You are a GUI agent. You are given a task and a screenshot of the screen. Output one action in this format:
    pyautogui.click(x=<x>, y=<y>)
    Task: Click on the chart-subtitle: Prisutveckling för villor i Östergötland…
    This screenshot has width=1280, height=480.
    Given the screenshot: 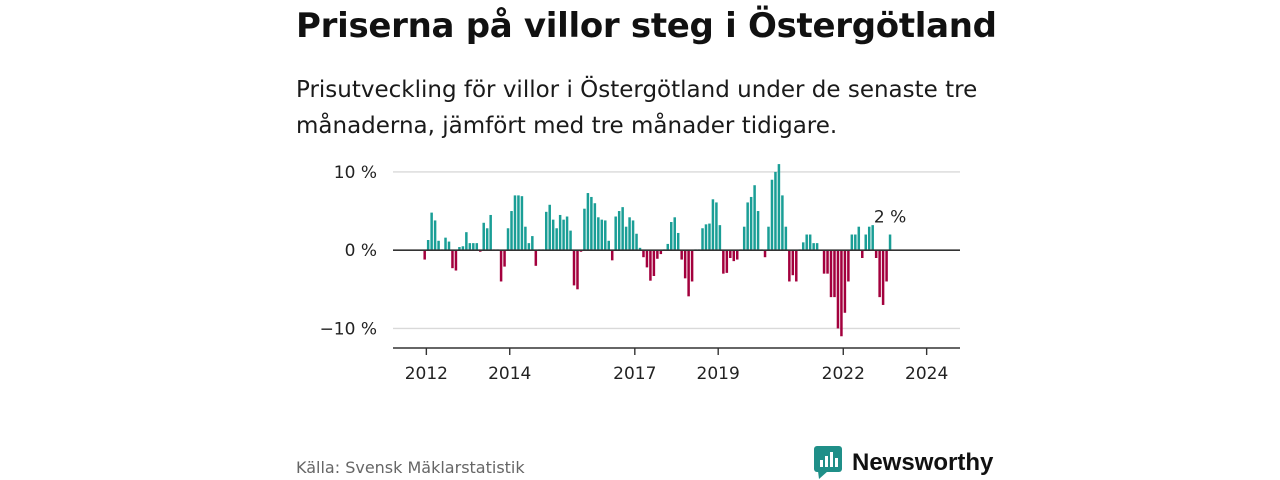 What is the action you would take?
    pyautogui.click(x=637, y=108)
    